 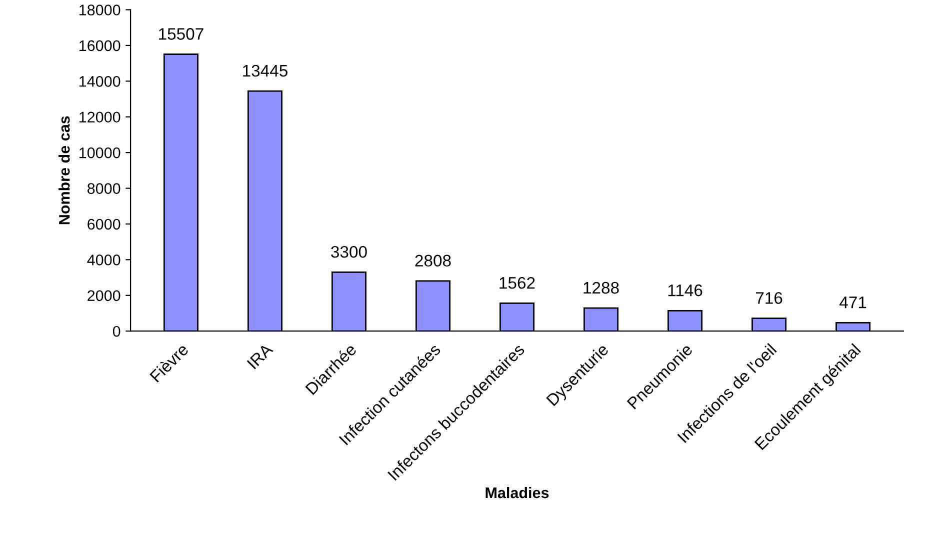 I want to click on y-tick-label: 2000, so click(x=104, y=296).